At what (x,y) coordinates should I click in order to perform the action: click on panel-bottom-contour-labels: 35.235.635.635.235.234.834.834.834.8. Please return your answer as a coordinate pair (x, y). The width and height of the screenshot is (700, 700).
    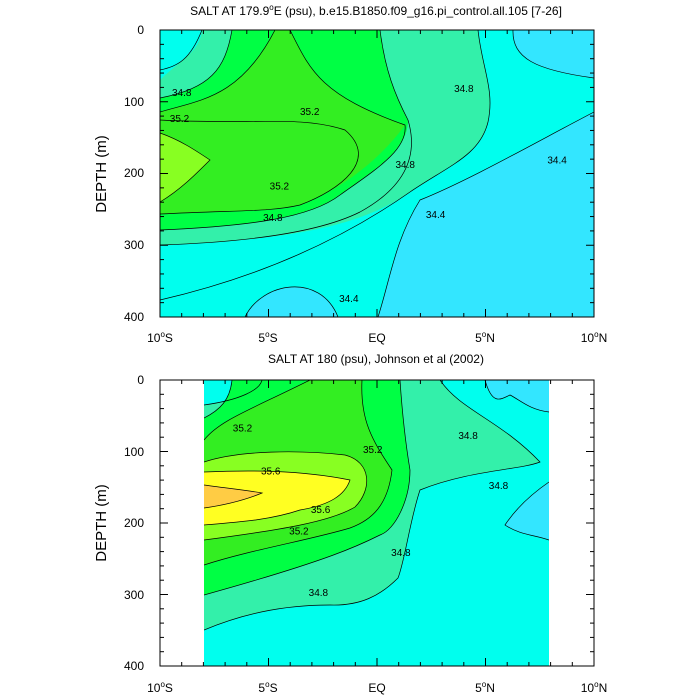
    Looking at the image, I should click on (371, 511).